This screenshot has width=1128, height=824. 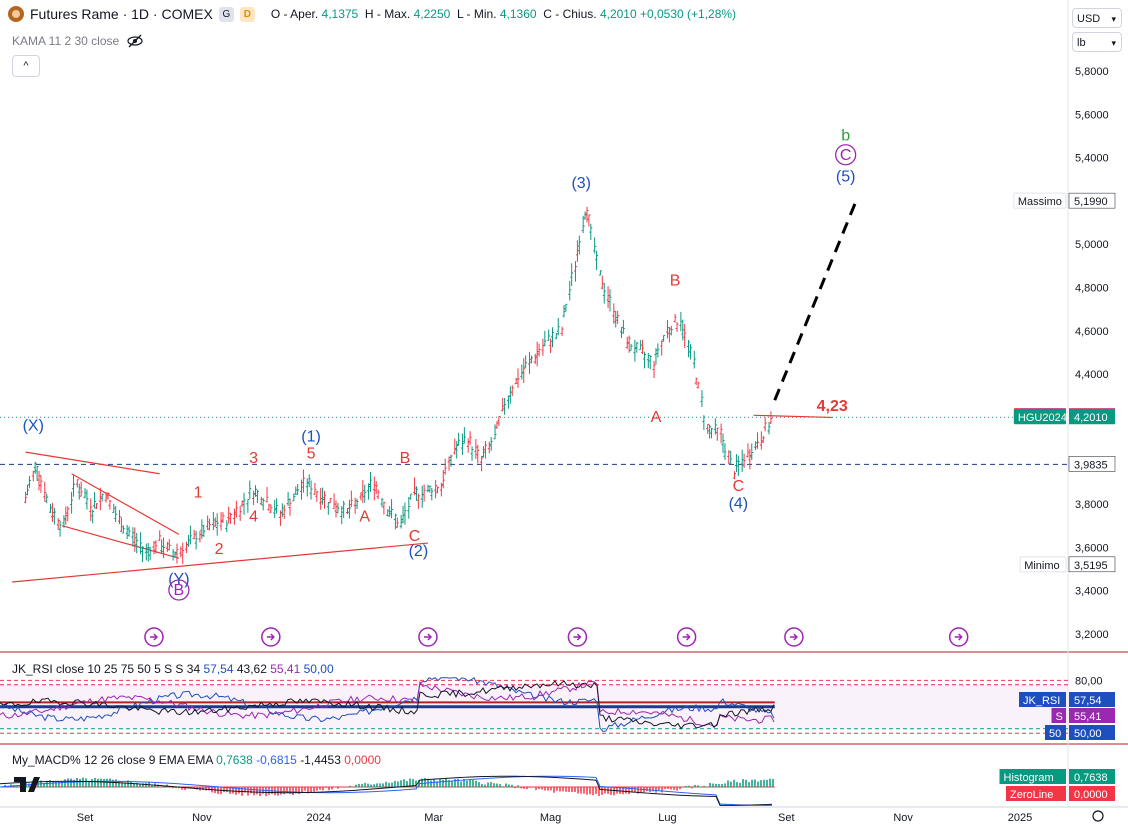 I want to click on projection-line, so click(x=815, y=301).